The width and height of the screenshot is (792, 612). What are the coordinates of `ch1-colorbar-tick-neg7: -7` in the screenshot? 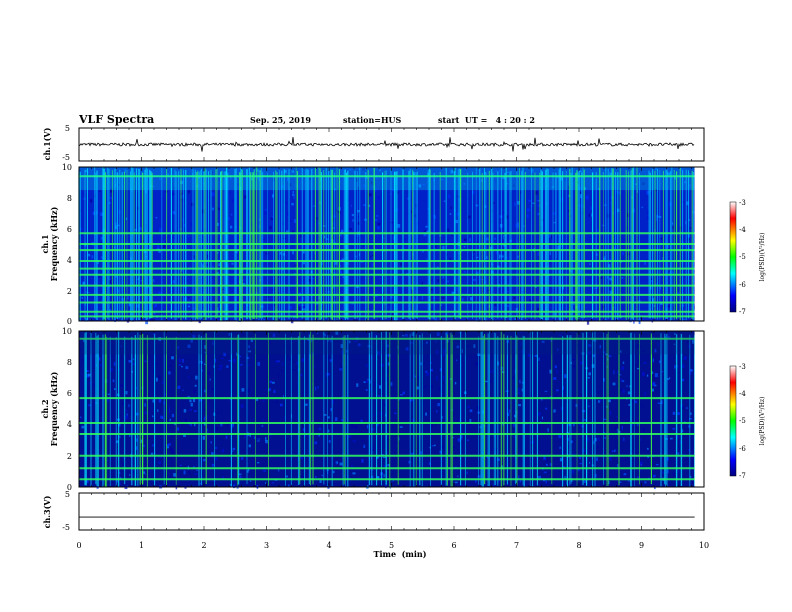 It's located at (742, 312).